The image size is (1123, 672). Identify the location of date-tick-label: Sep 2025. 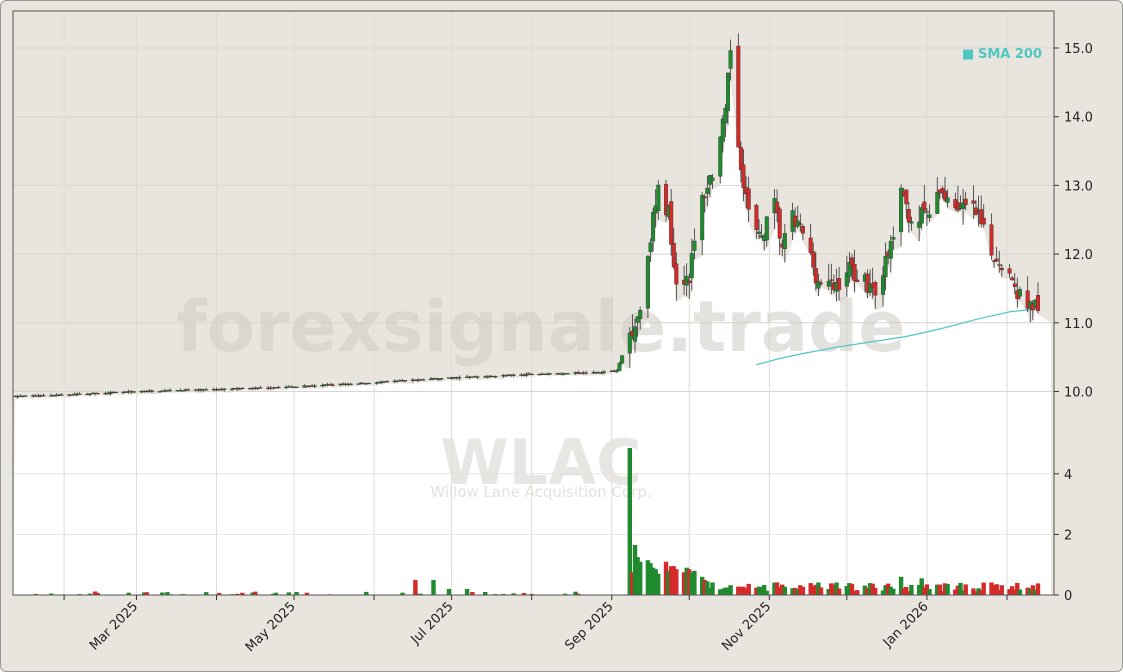
(589, 626).